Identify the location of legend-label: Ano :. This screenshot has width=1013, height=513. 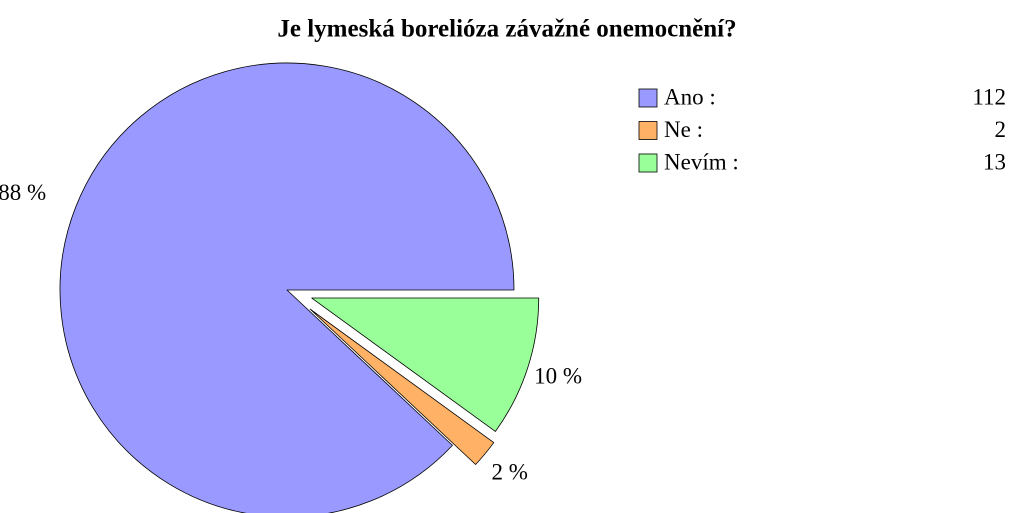
(690, 96).